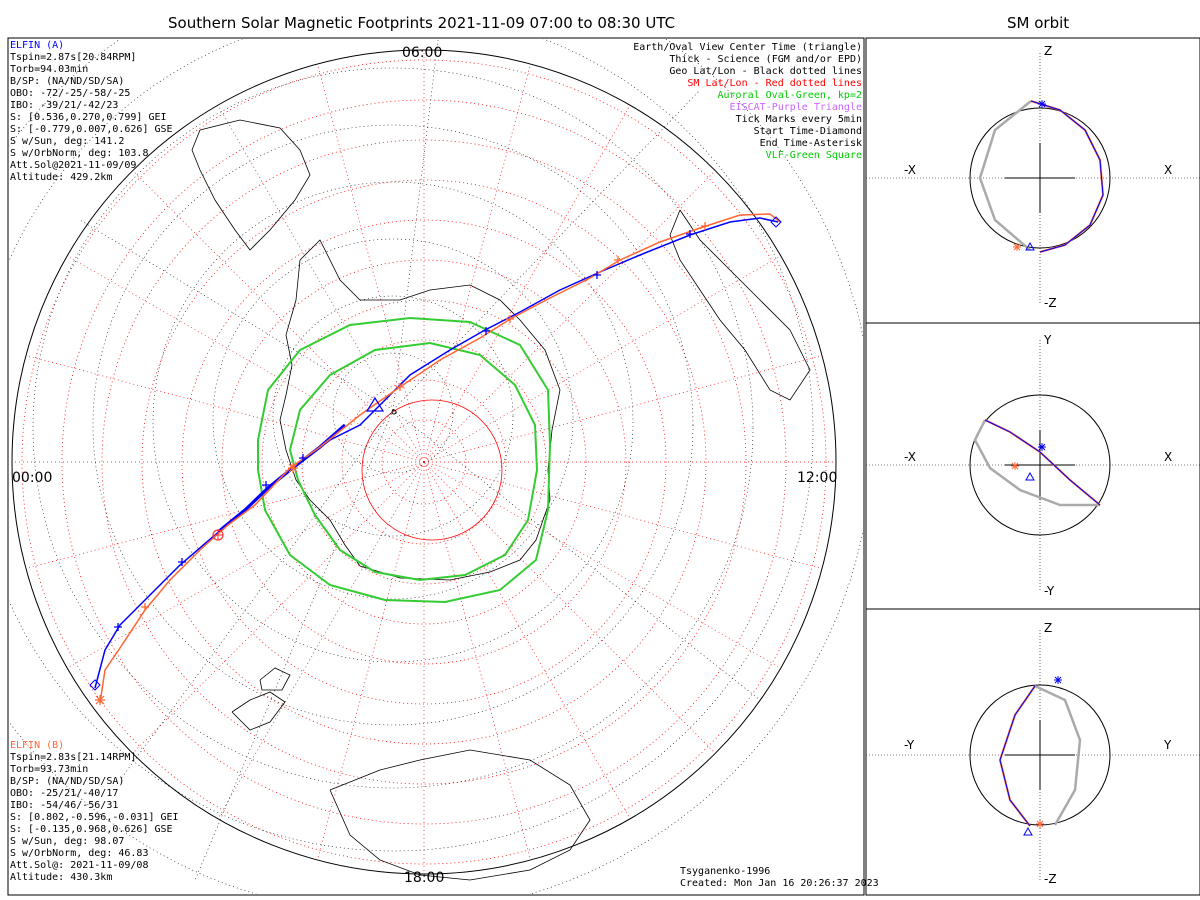  Describe the element at coordinates (810, 143) in the screenshot. I see `legend-item: End Time-Asterisk` at that location.